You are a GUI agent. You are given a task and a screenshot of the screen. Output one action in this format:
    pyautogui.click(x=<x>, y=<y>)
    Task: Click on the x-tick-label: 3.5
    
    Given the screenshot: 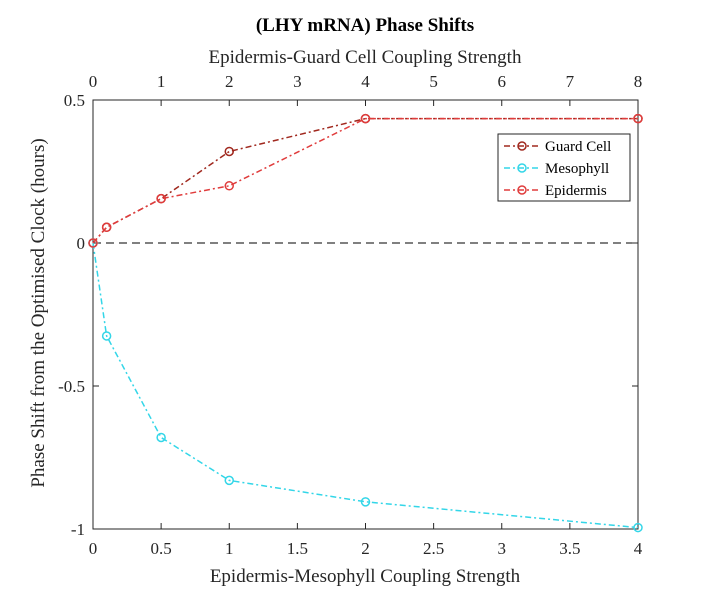 What is the action you would take?
    pyautogui.click(x=569, y=548)
    